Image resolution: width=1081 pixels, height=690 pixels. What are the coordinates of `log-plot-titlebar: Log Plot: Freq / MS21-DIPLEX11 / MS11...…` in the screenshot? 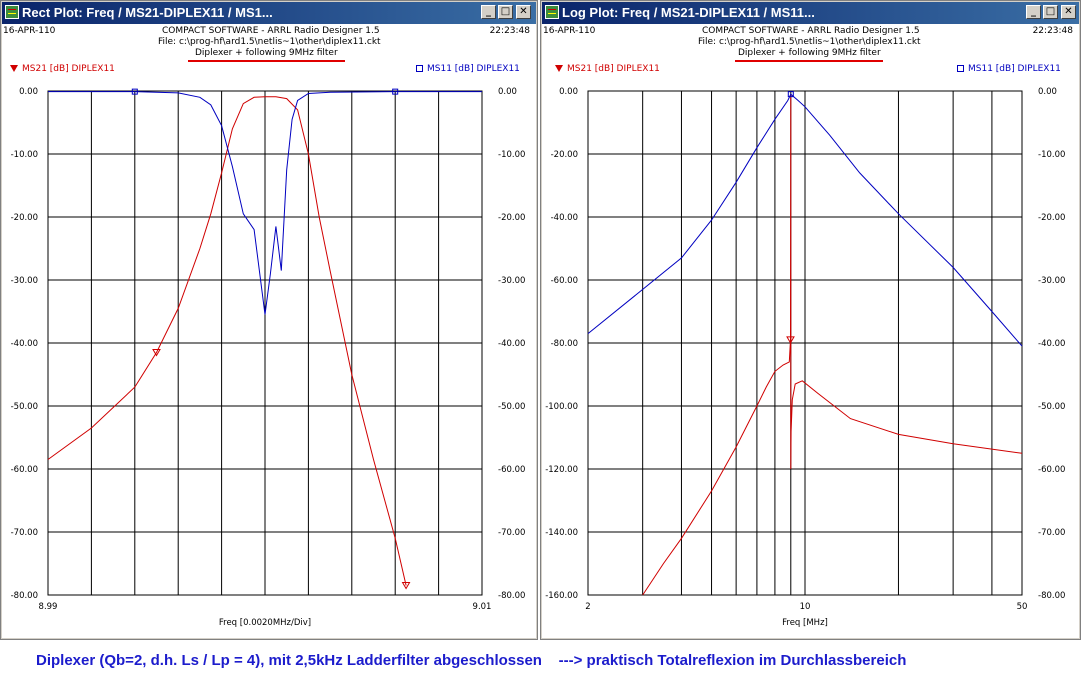 It's located at (810, 13).